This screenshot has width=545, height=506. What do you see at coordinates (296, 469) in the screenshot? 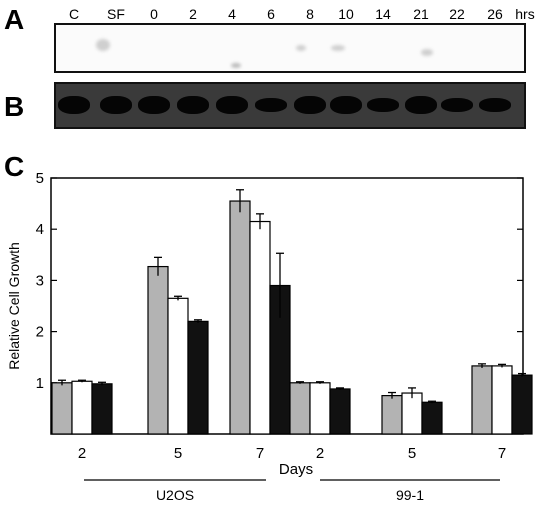
I see `x-axis-label: Days` at bounding box center [296, 469].